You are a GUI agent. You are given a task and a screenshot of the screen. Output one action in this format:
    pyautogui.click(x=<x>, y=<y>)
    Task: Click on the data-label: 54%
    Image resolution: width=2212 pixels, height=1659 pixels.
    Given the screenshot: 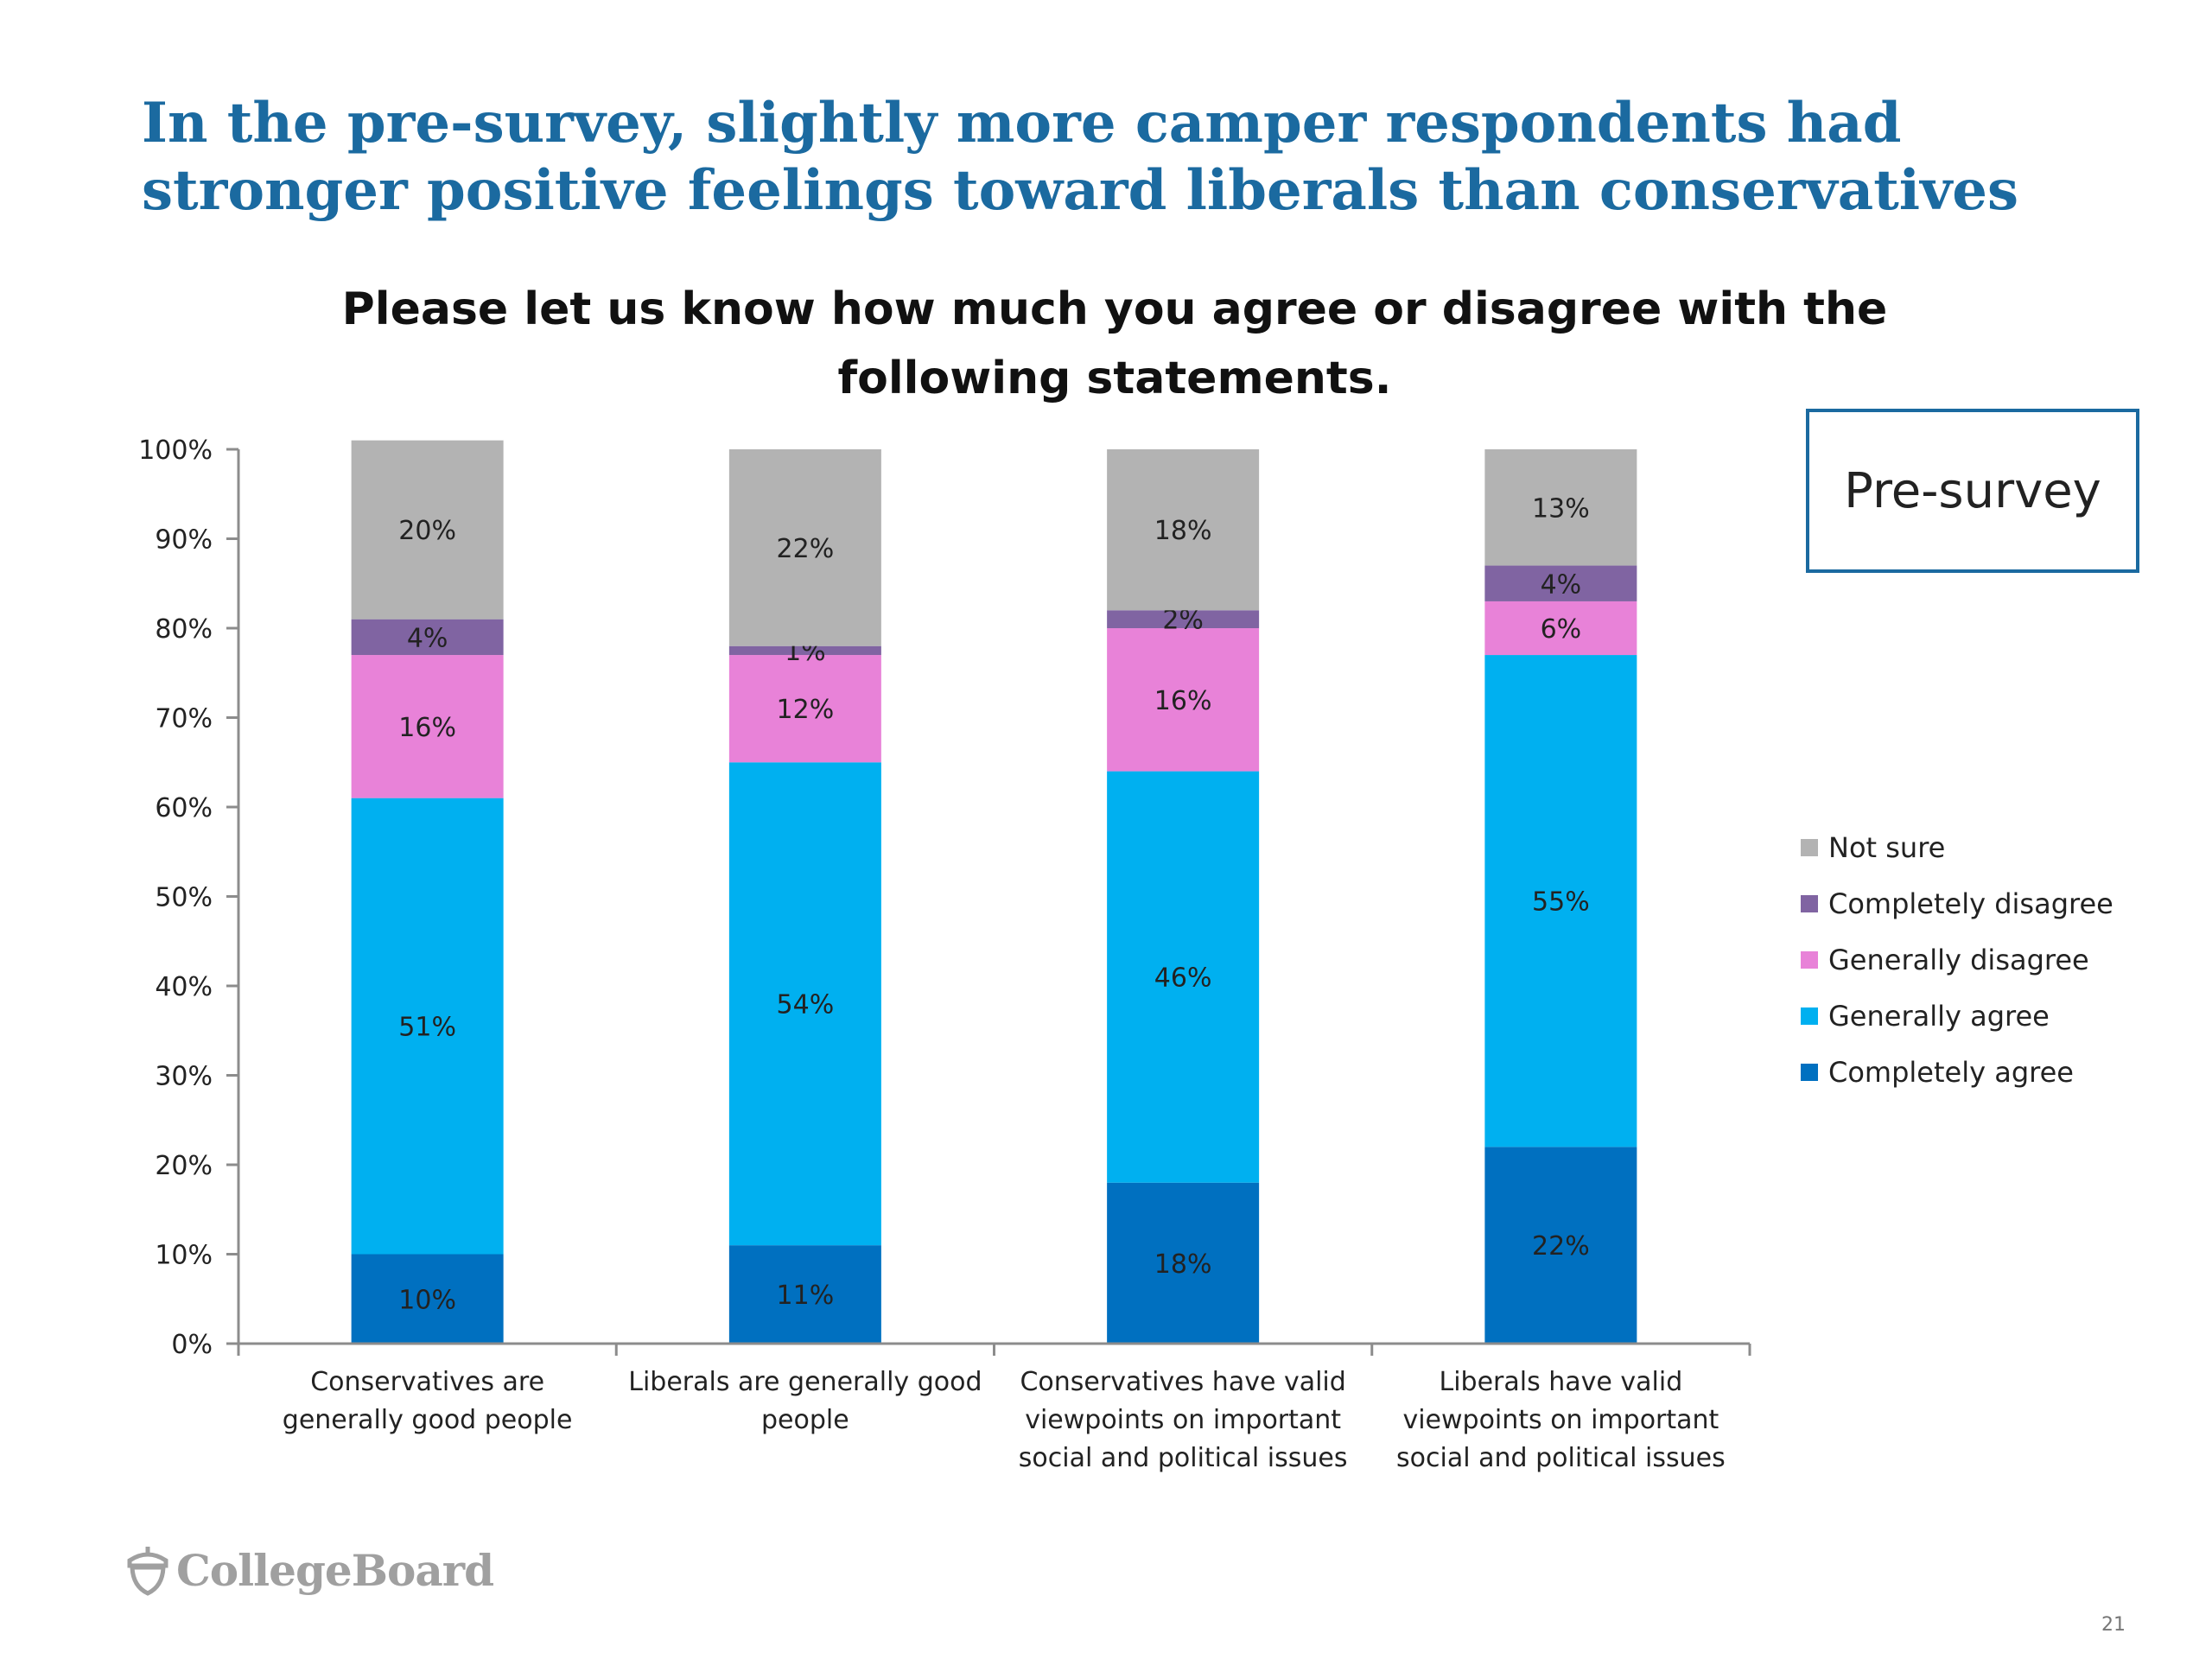 What is the action you would take?
    pyautogui.click(x=806, y=1005)
    